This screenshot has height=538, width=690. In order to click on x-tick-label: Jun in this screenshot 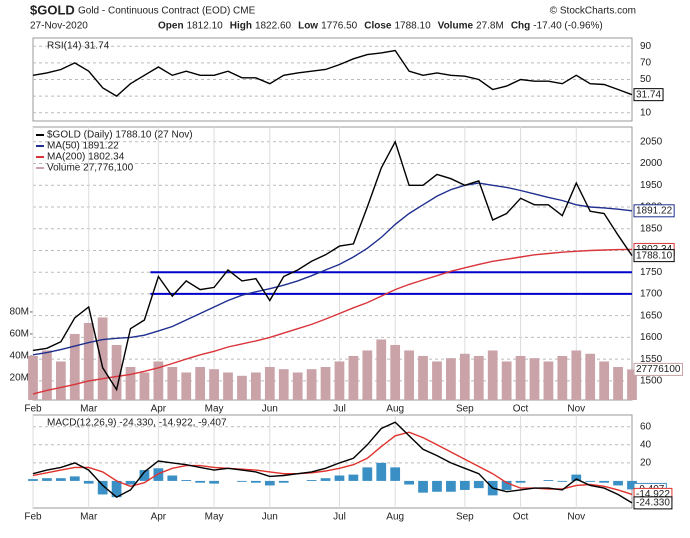, I will do `click(270, 409)`.